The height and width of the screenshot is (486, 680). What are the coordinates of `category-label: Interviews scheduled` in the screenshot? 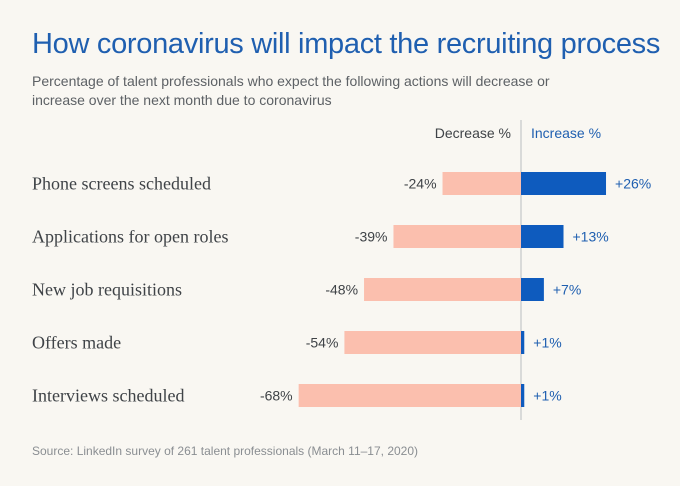 It's located at (108, 396).